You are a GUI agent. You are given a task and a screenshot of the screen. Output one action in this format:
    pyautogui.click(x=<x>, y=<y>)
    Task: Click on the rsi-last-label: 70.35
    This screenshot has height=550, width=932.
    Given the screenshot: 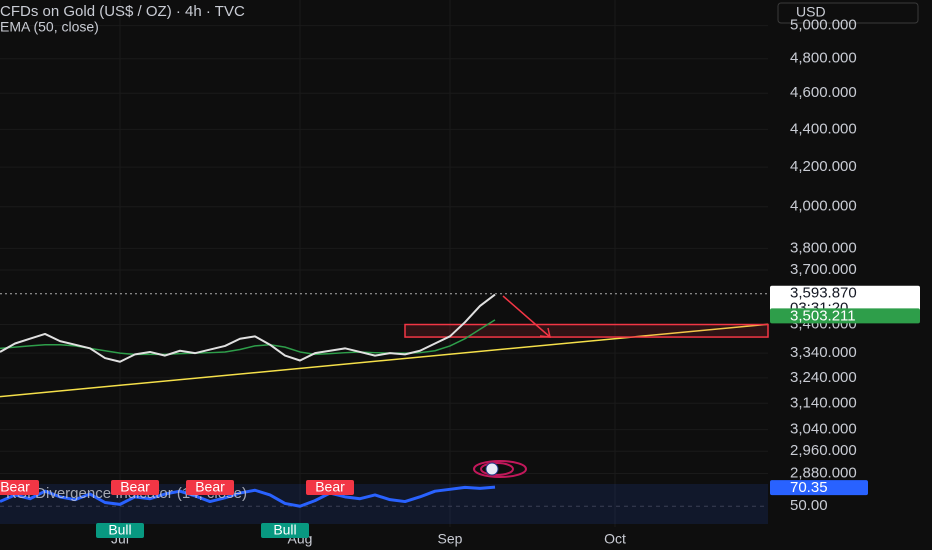 What is the action you would take?
    pyautogui.click(x=809, y=487)
    